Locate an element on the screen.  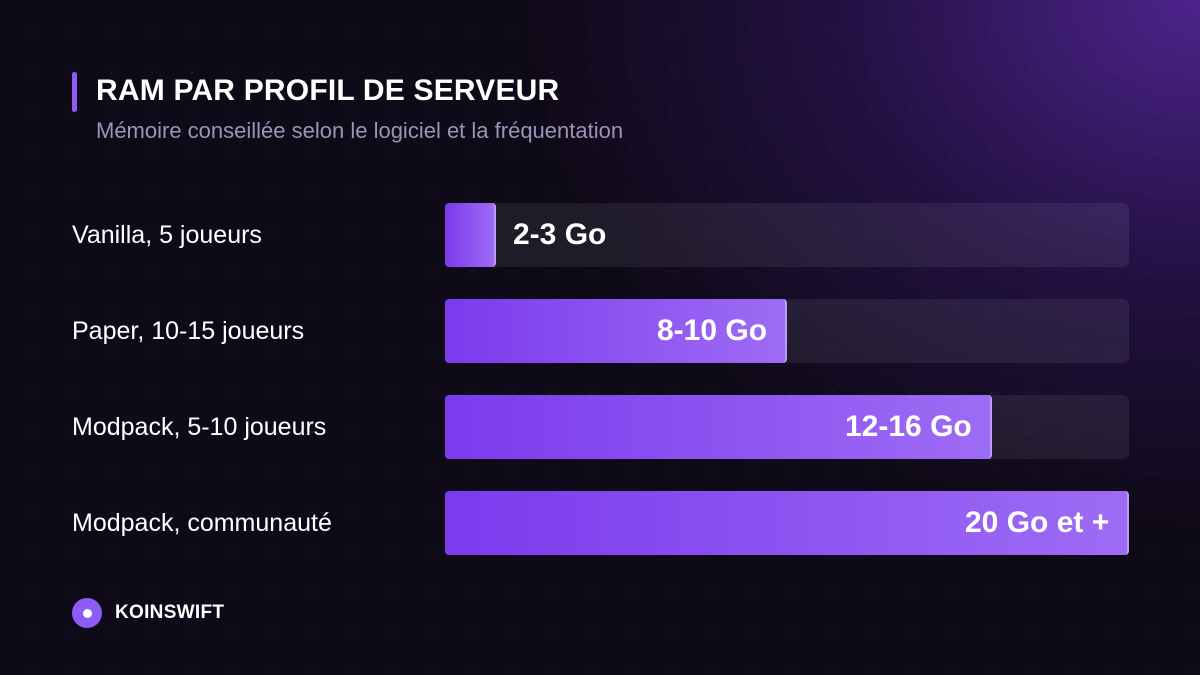
chart-title: RAM PAR PROFIL DE SERVEUR is located at coordinates (328, 90).